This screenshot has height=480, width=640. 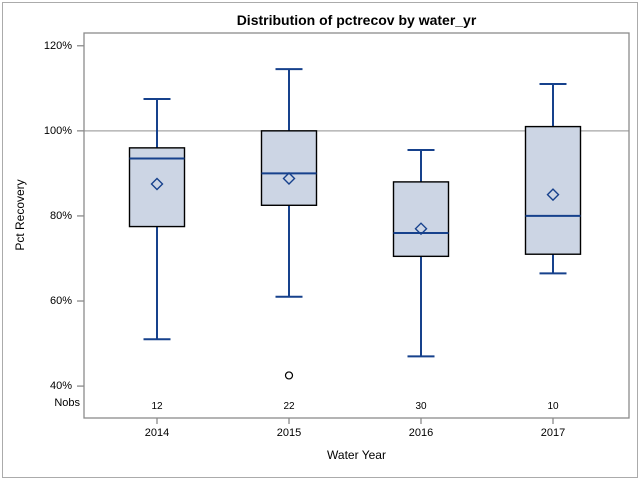 I want to click on nobs-row-label: Nobs, so click(x=67, y=403).